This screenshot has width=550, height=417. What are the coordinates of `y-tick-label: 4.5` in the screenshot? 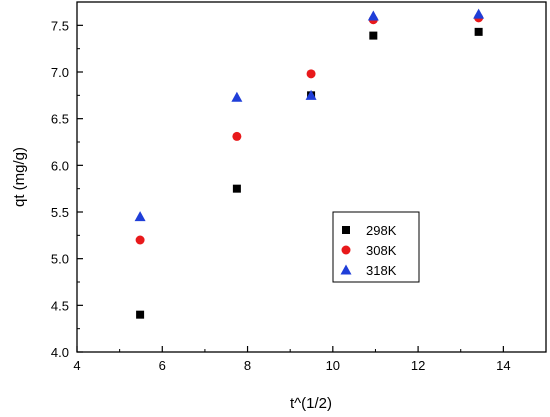 It's located at (60, 305).